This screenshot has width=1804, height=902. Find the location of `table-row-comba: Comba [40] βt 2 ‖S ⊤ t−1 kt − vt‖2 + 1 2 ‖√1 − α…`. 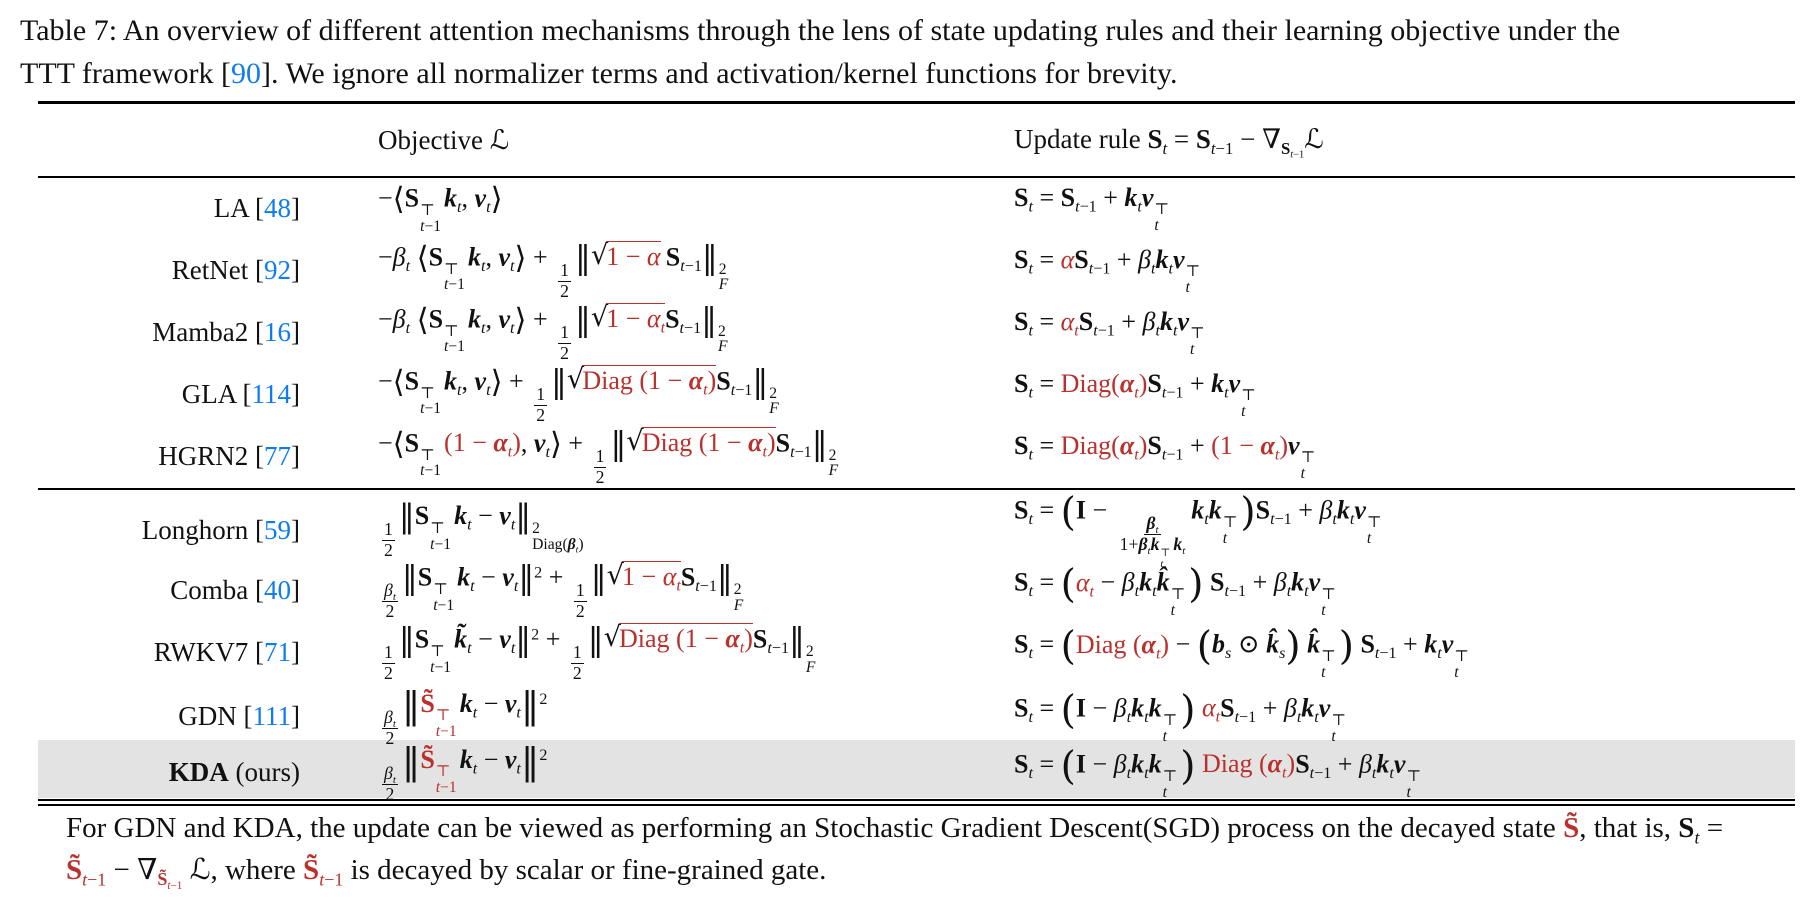

table-row-comba: Comba [40] βt 2 ‖S ⊤ t−1 kt − vt‖2 + 1 2 ‖√1 − α… is located at coordinates (916, 591).